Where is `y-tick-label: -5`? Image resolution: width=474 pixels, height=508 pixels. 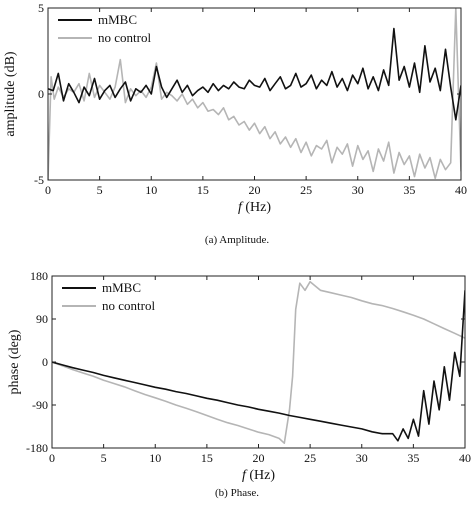 y-tick-label: -5 is located at coordinates (39, 180).